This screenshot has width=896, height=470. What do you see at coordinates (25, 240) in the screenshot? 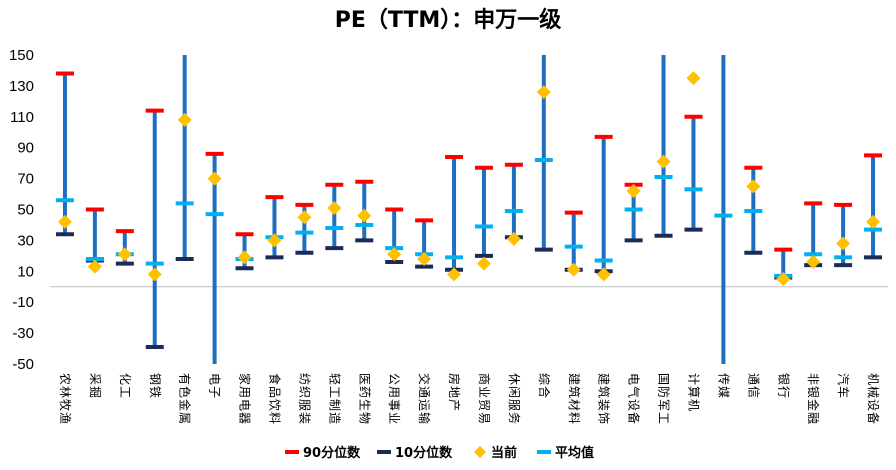
I see `y-tick-label: 30` at bounding box center [25, 240].